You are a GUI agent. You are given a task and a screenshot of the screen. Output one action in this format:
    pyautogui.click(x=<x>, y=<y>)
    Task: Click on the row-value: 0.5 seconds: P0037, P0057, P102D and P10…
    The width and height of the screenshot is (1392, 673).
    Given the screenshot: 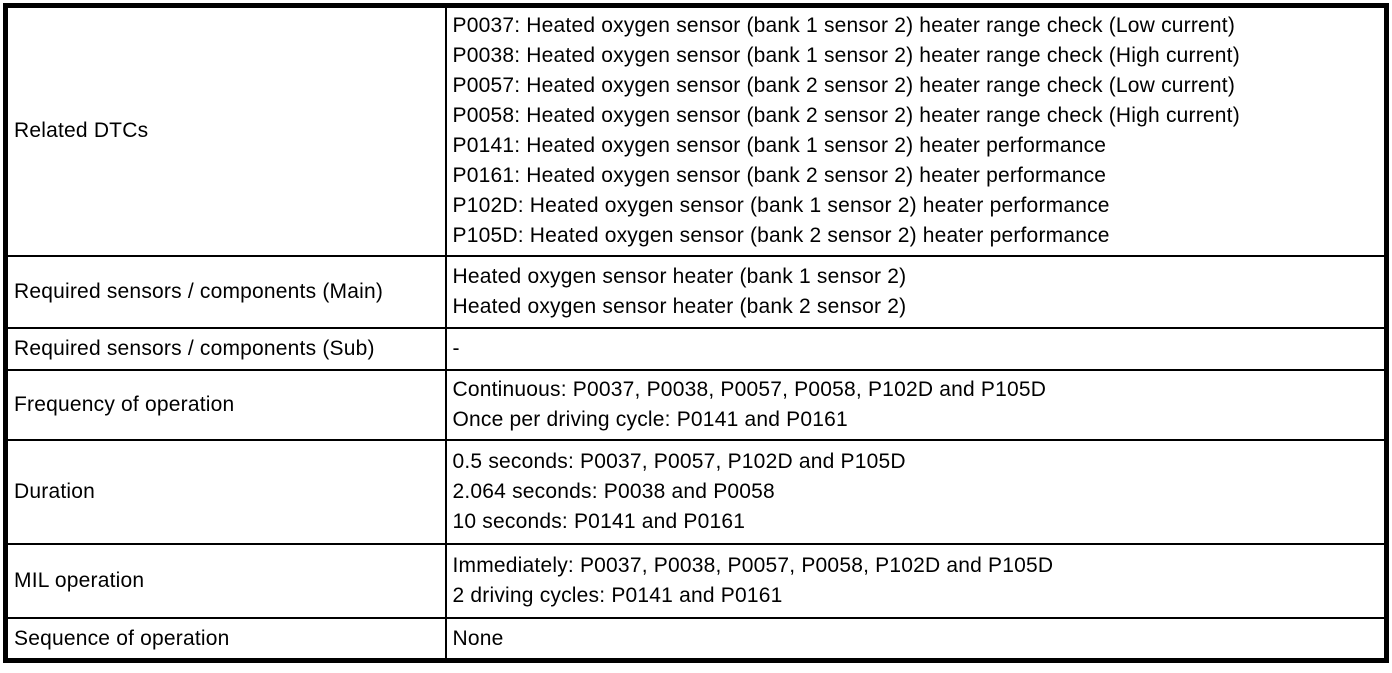 What is the action you would take?
    pyautogui.click(x=916, y=492)
    